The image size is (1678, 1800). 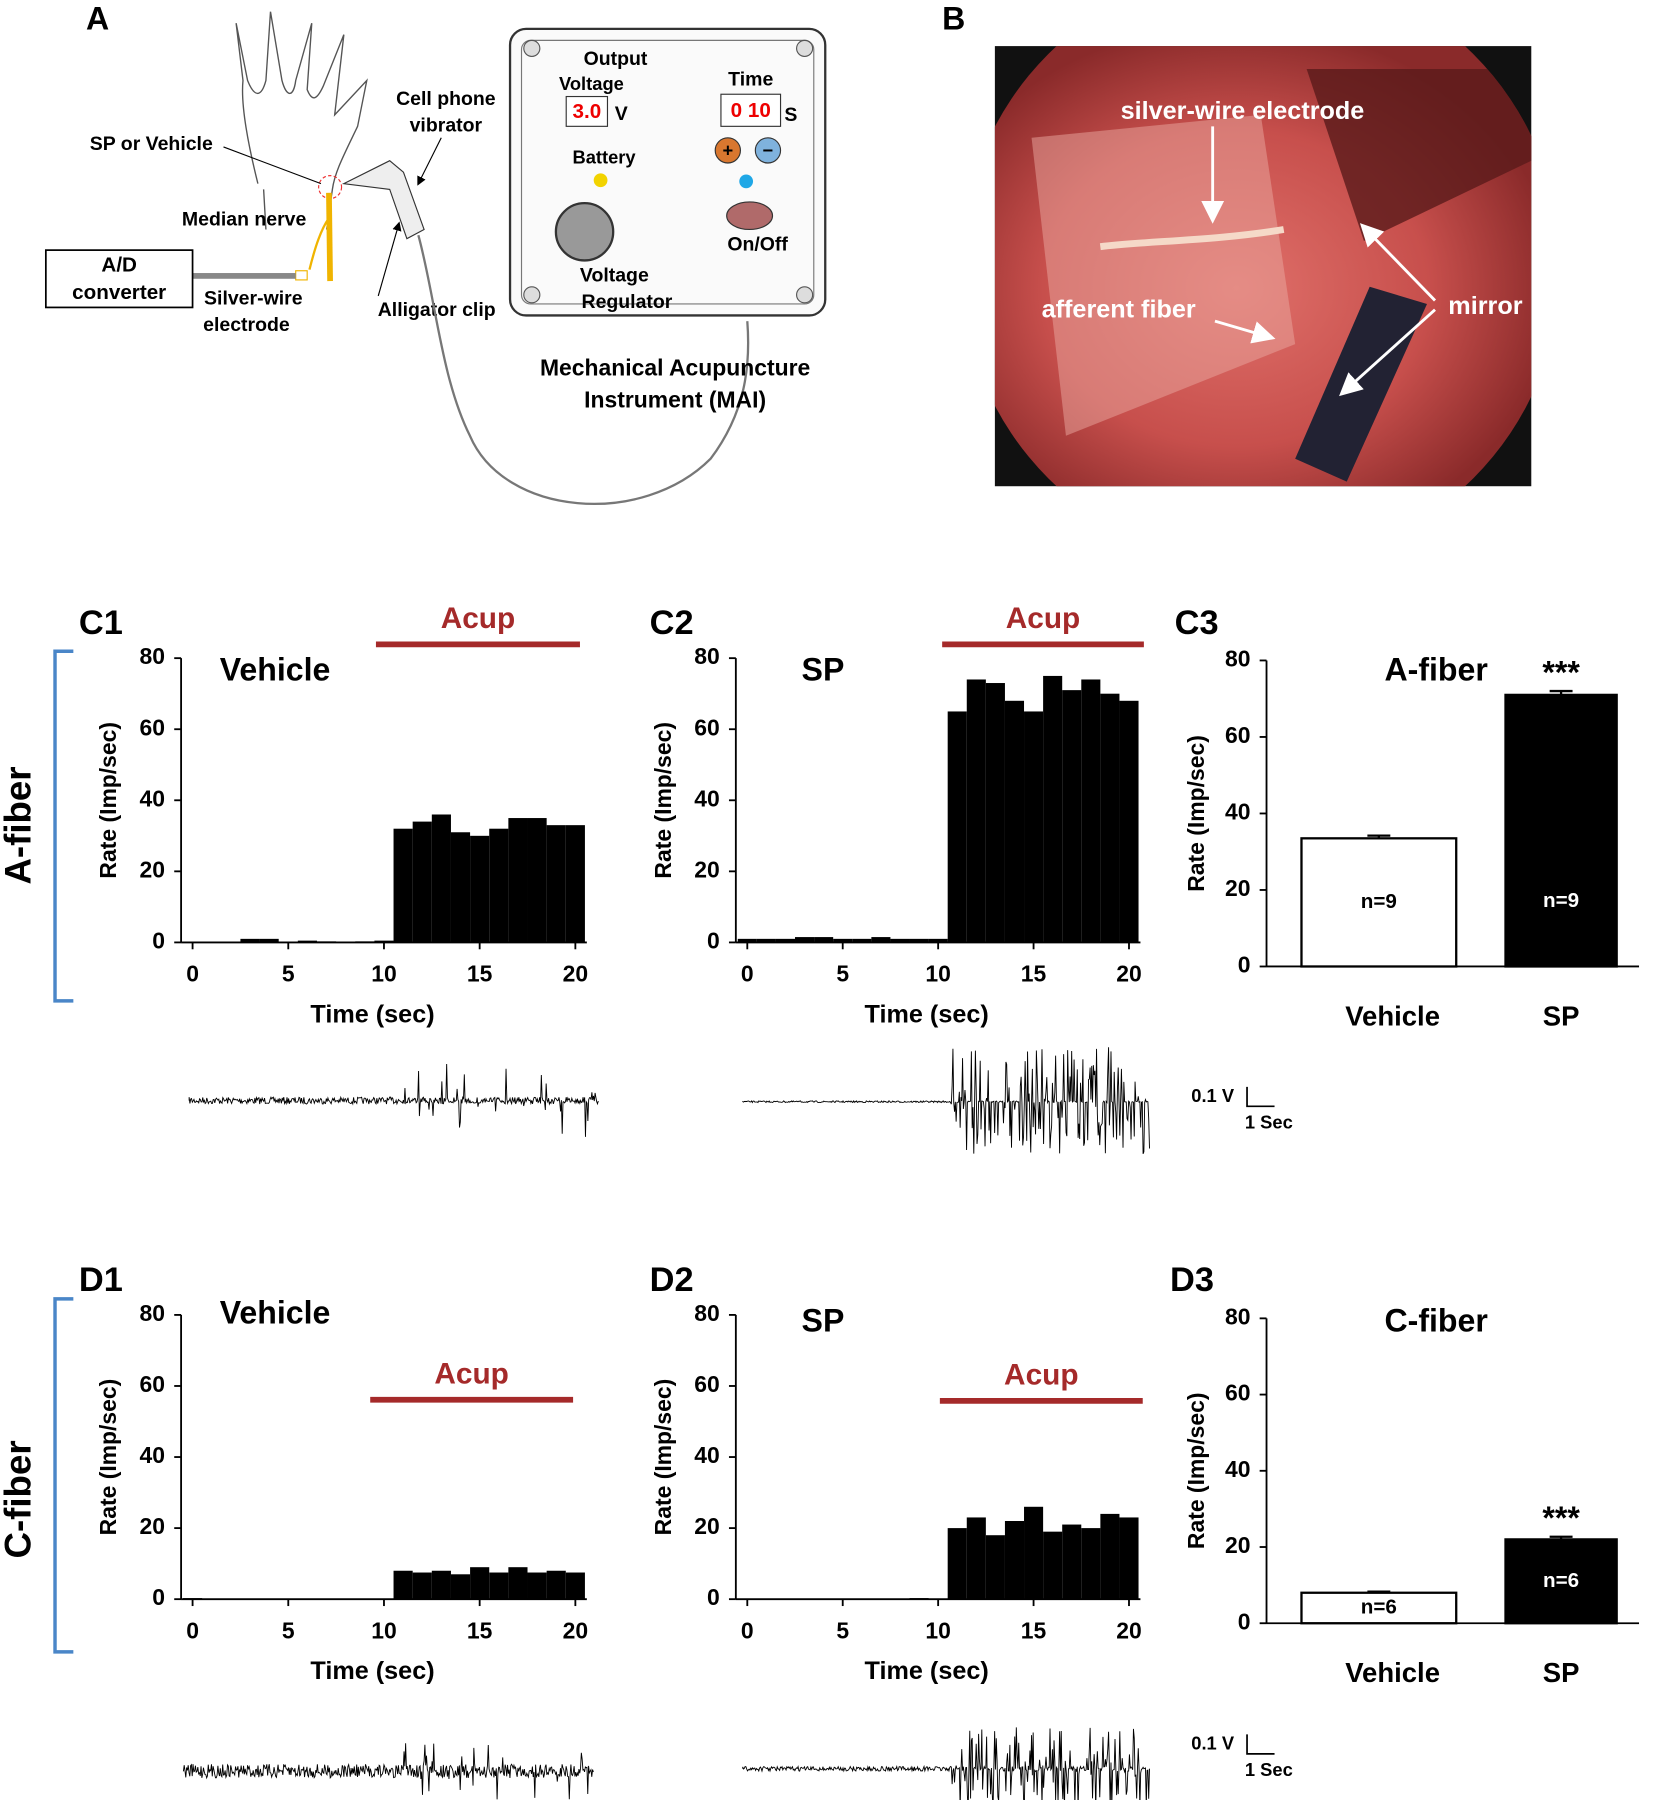 I want to click on panel-label: A, so click(x=97, y=18).